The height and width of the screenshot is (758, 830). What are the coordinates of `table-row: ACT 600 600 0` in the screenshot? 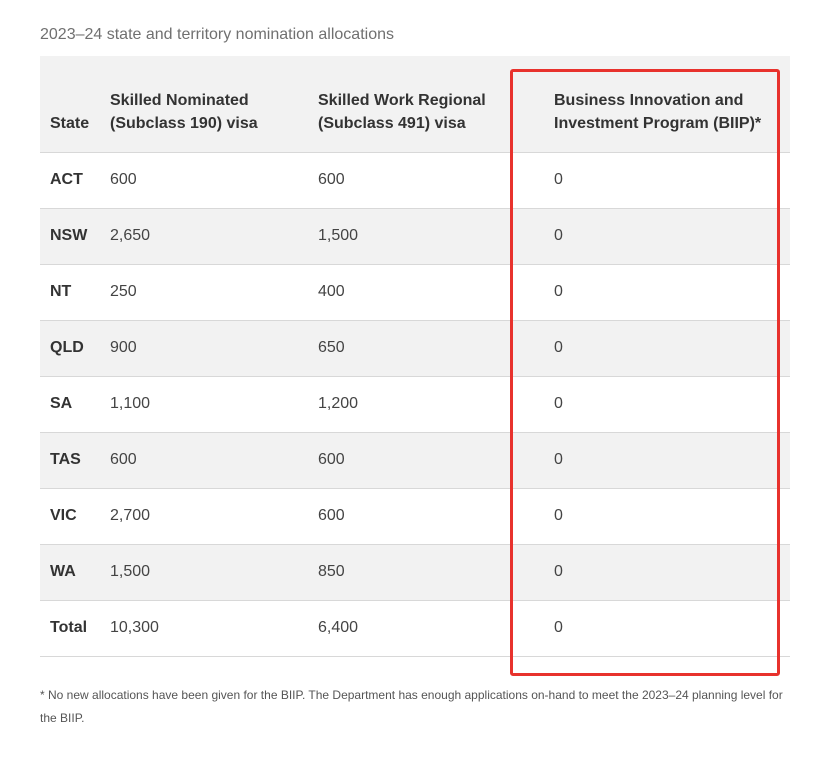 It's located at (415, 180).